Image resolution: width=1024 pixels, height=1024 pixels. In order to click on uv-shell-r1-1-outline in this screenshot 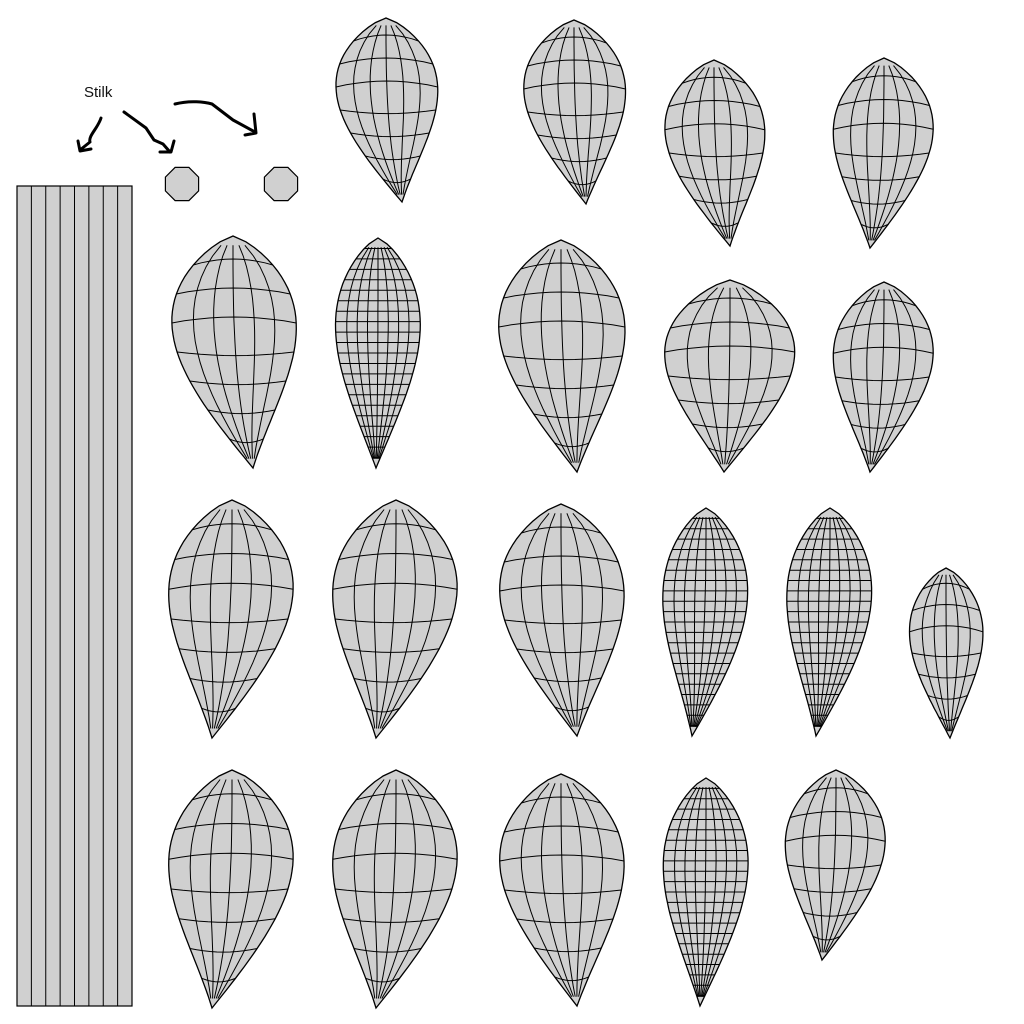, I will do `click(387, 110)`.